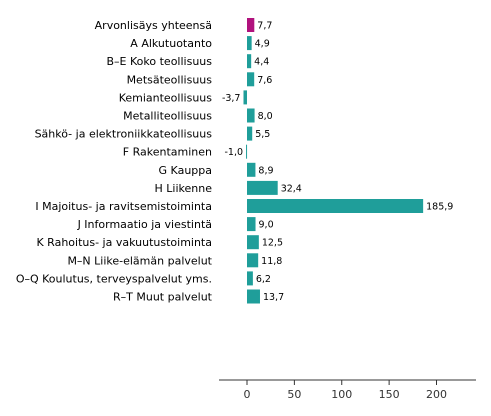 This screenshot has width=491, height=416. I want to click on value-label: 32,4, so click(291, 188).